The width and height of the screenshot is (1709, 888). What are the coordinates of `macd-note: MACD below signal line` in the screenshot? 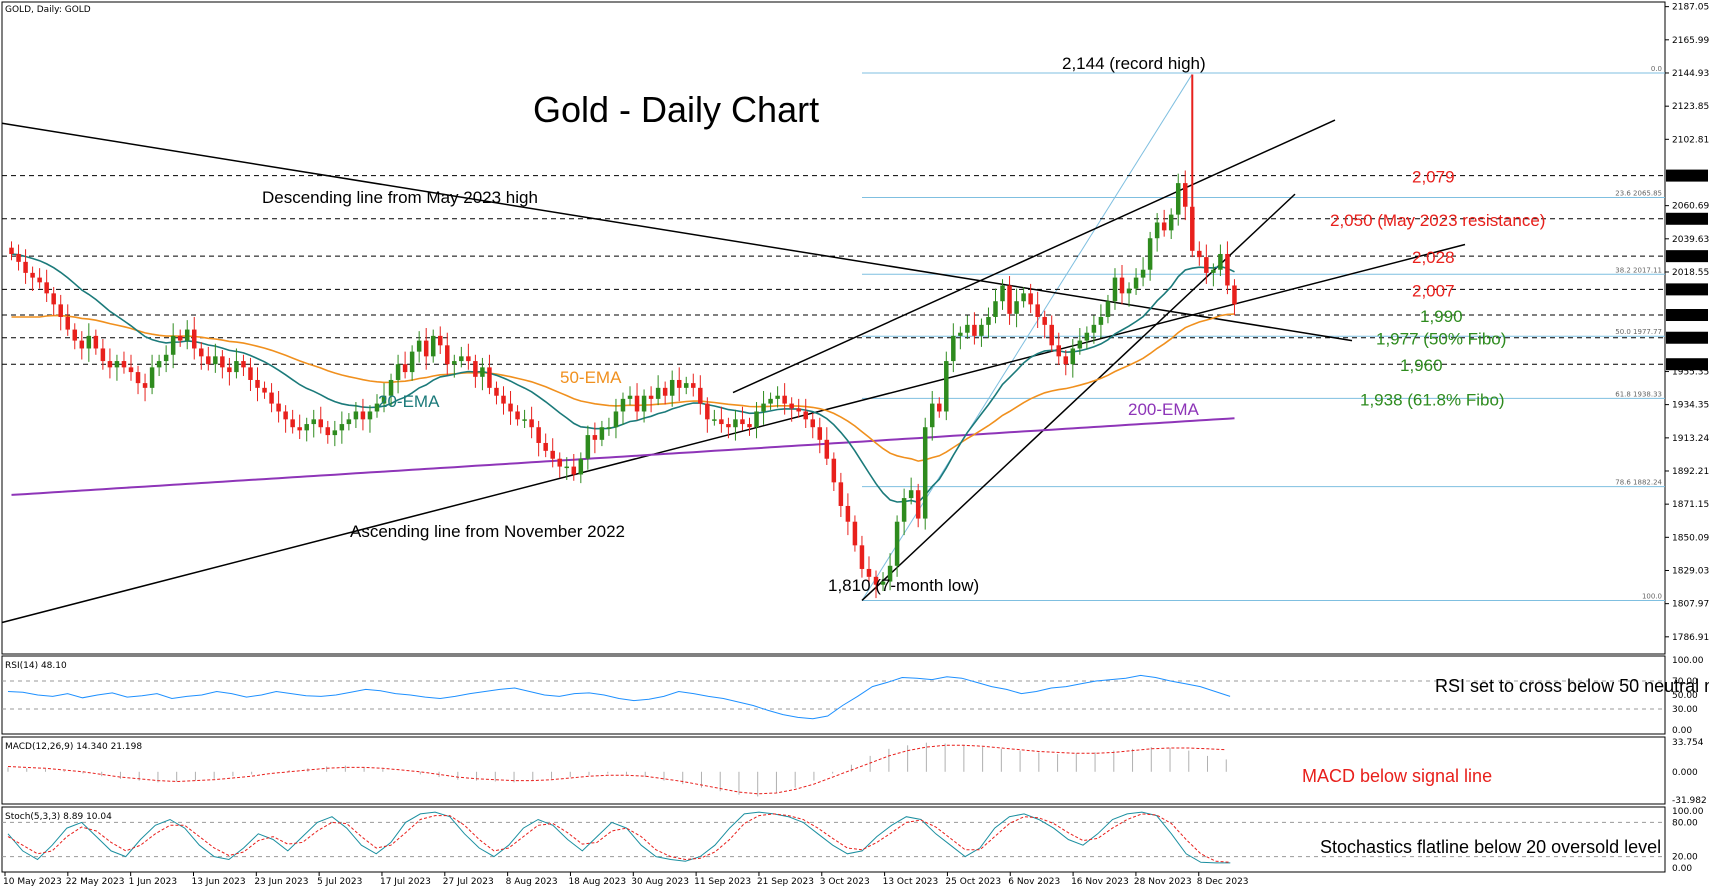 It's located at (1397, 776).